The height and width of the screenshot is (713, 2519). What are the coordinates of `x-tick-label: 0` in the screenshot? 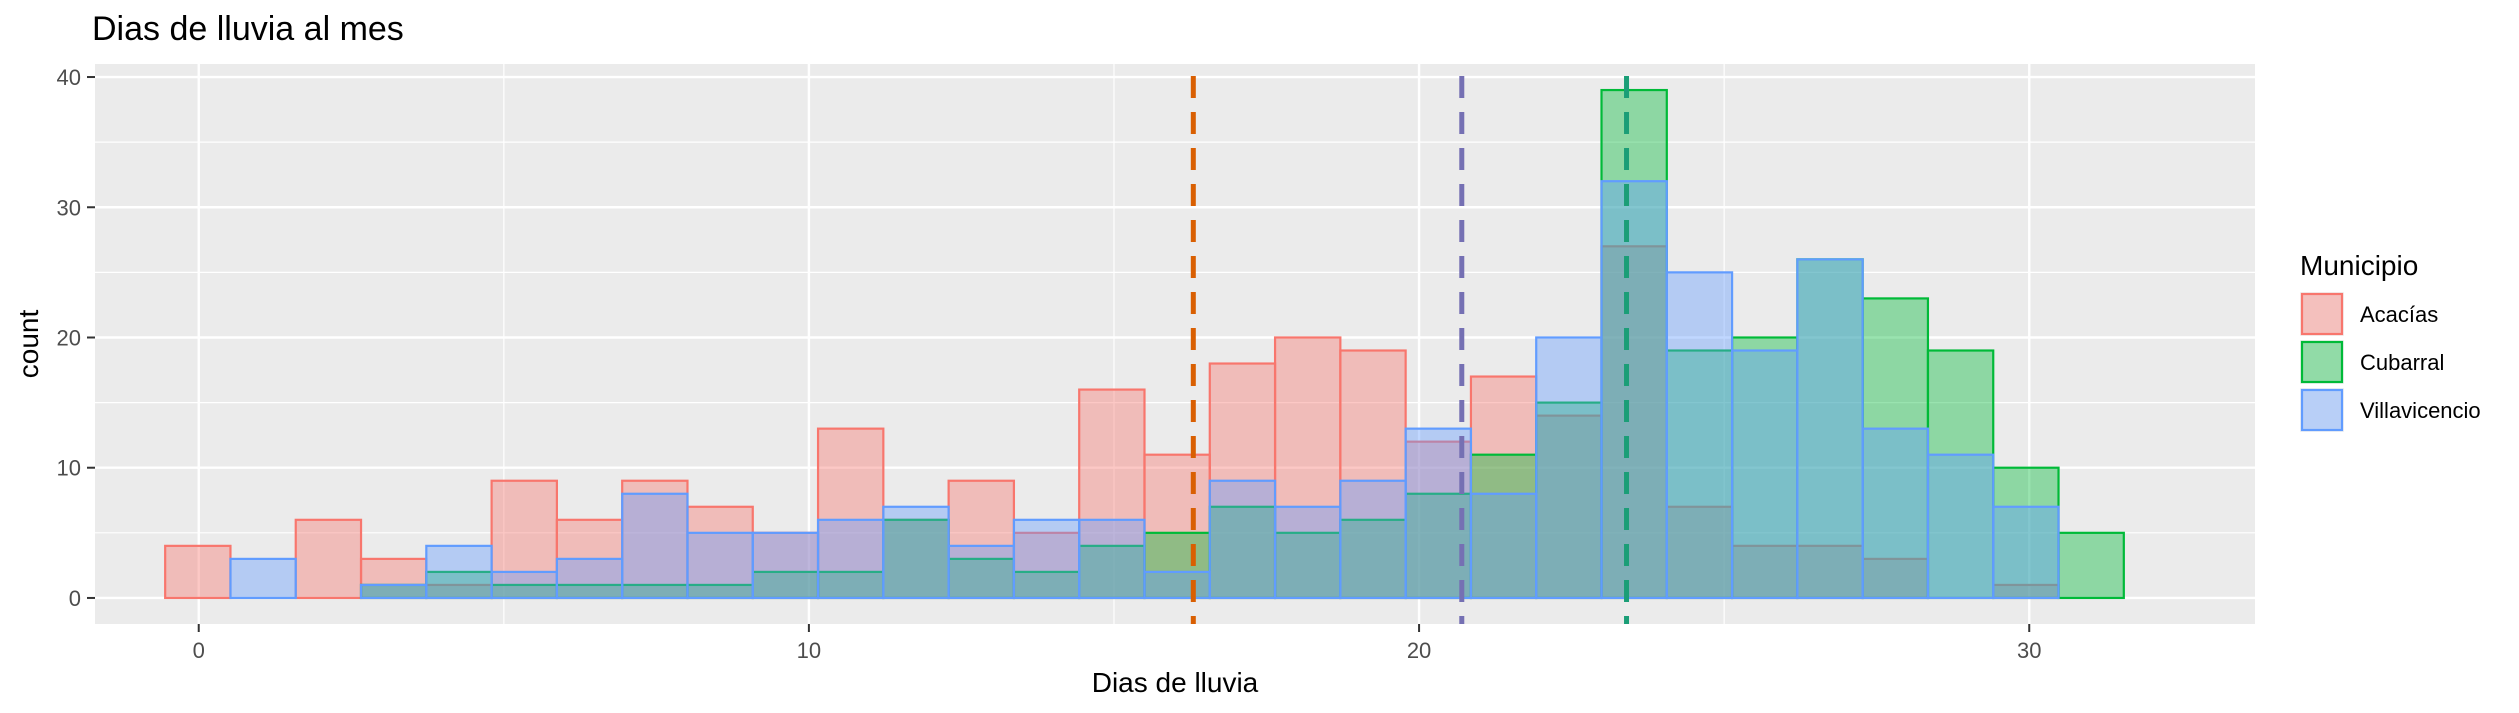 It's located at (199, 650).